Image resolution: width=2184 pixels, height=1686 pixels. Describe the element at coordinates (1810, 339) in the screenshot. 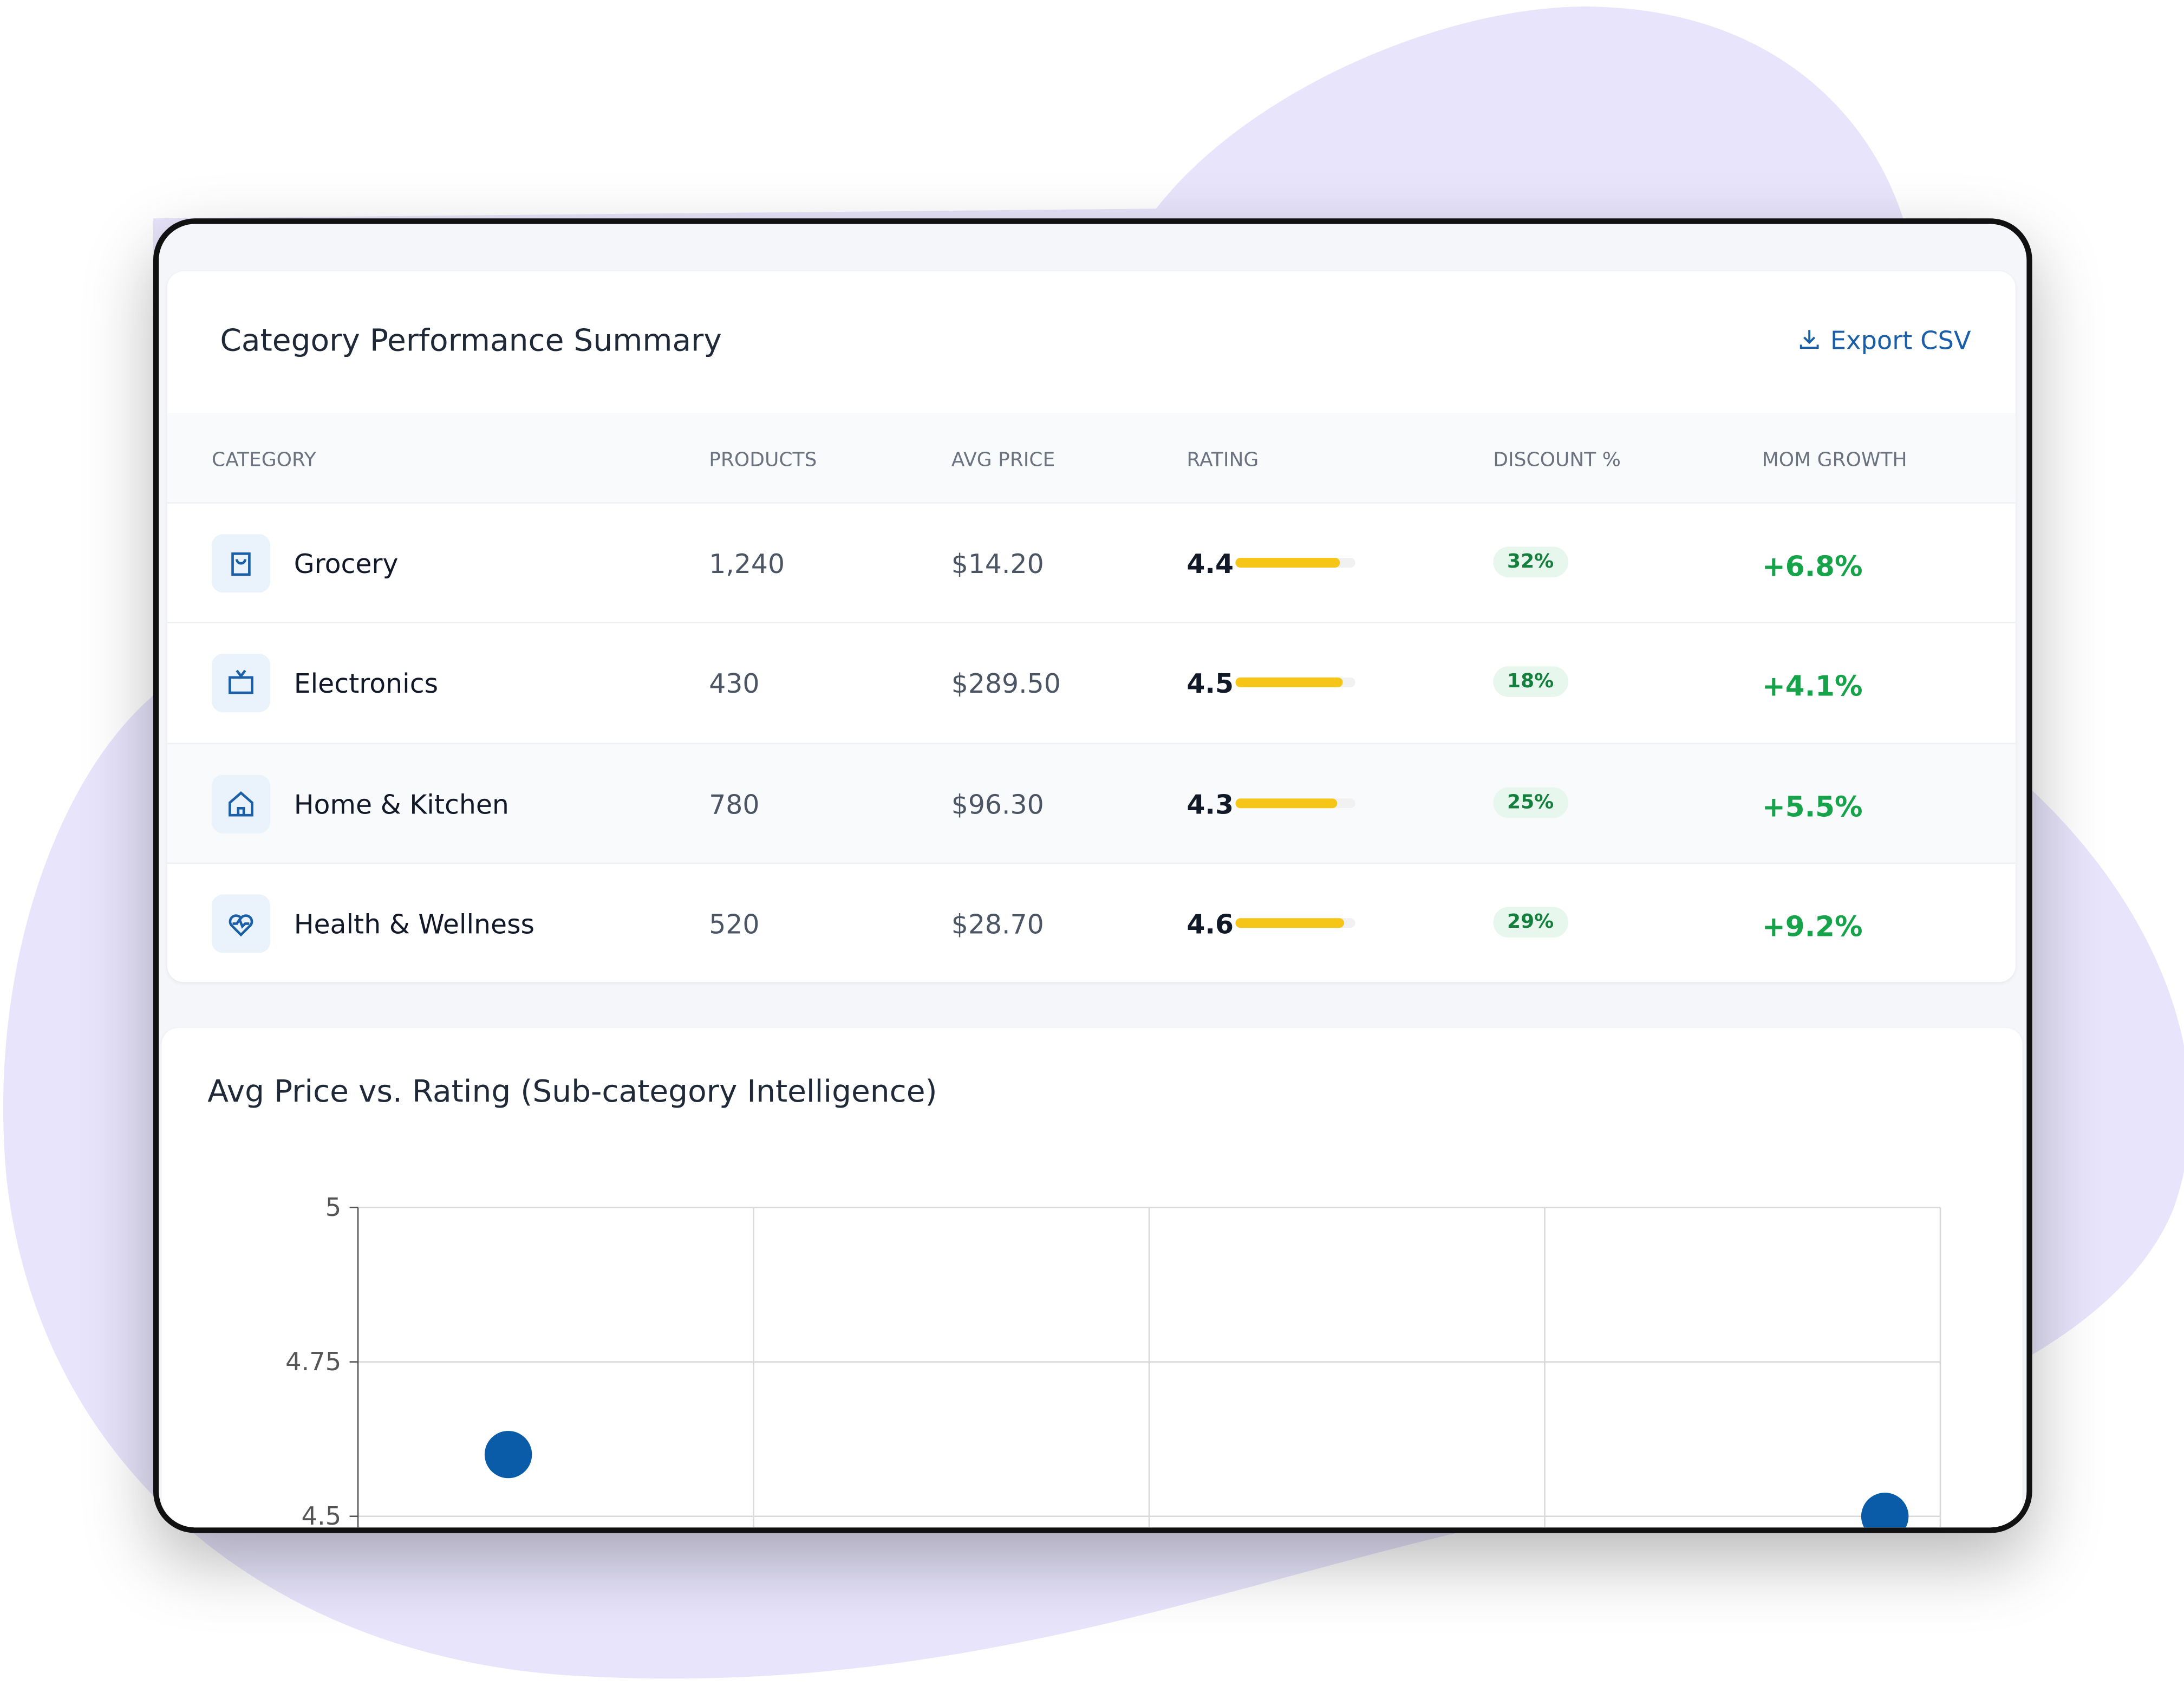

I see `download-icon` at that location.